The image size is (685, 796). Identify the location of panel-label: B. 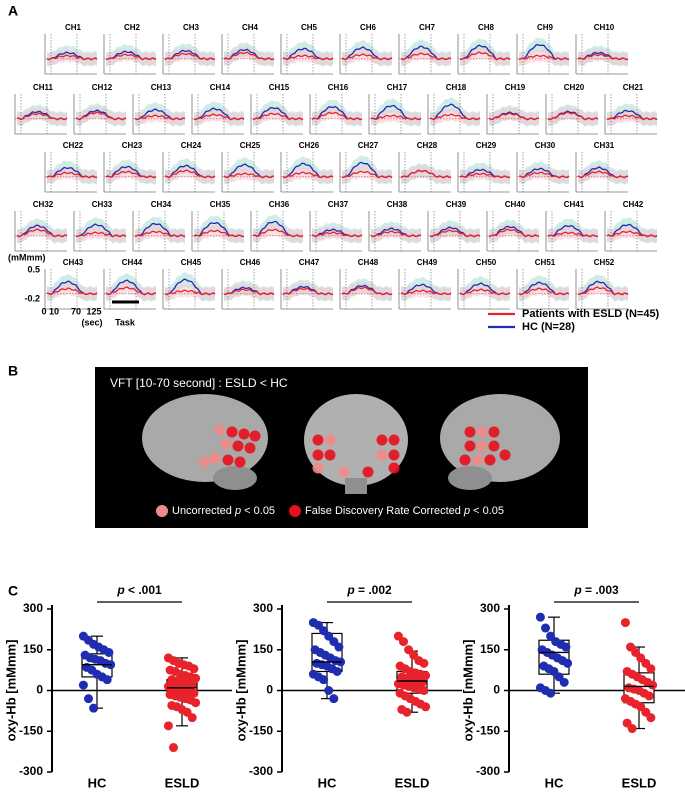
(13, 371).